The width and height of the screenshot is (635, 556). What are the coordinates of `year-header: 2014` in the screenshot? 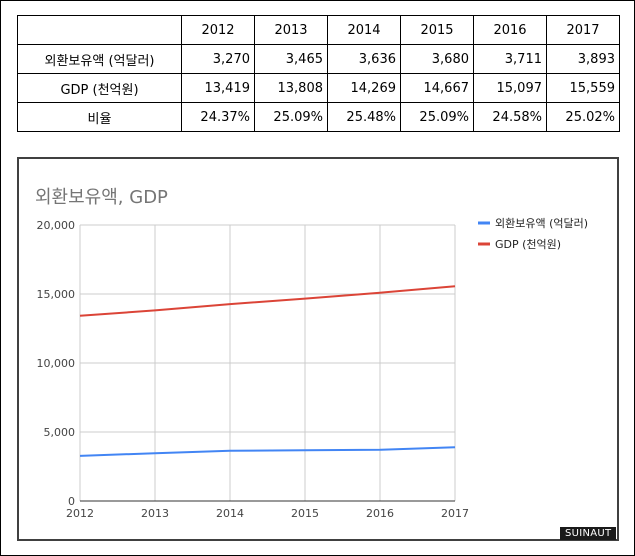 It's located at (364, 30).